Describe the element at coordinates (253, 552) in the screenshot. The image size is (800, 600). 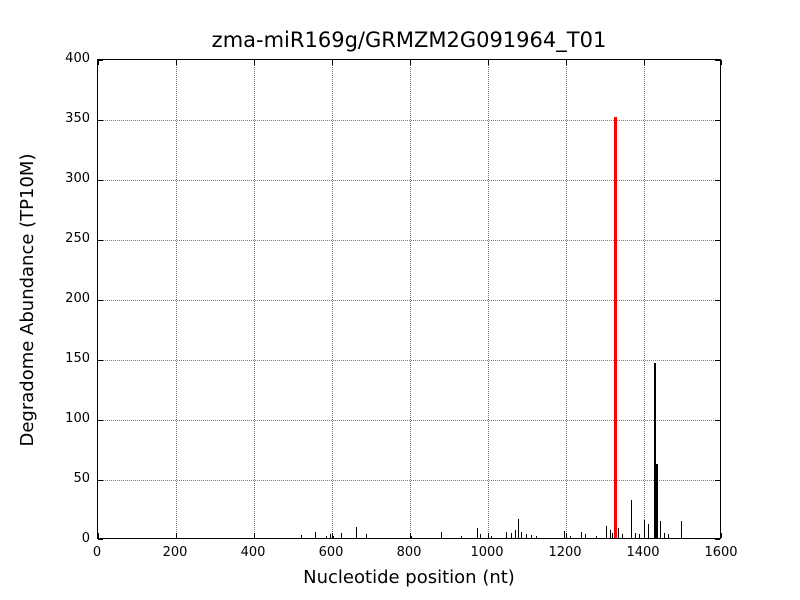
I see `x-tick-label: 400` at that location.